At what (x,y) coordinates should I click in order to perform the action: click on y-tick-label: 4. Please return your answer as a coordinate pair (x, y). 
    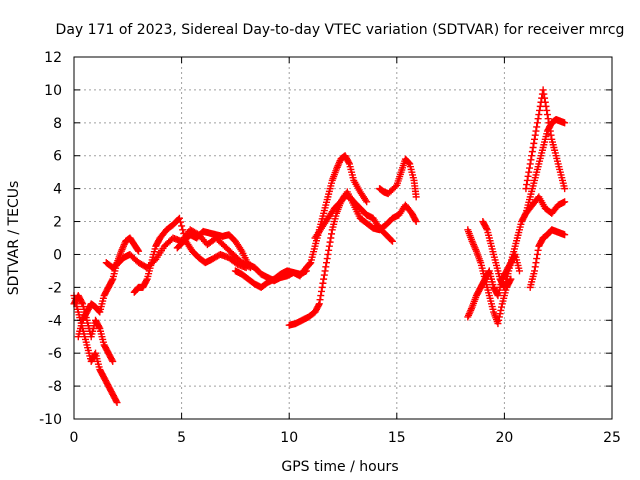
    Looking at the image, I should click on (57, 190).